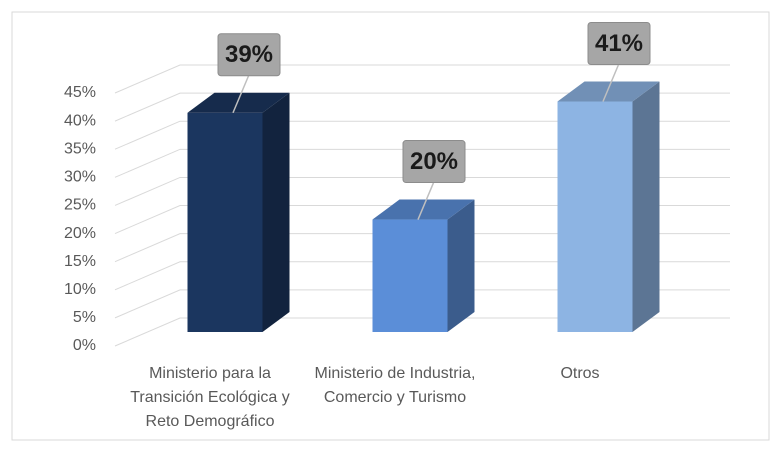 Image resolution: width=782 pixels, height=455 pixels. Describe the element at coordinates (80, 261) in the screenshot. I see `y-tick-label: 15%` at that location.